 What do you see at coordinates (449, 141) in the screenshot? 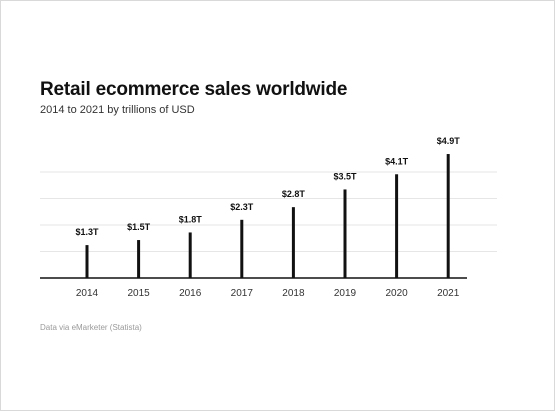
I see `data-label-2021: $4.9T` at bounding box center [449, 141].